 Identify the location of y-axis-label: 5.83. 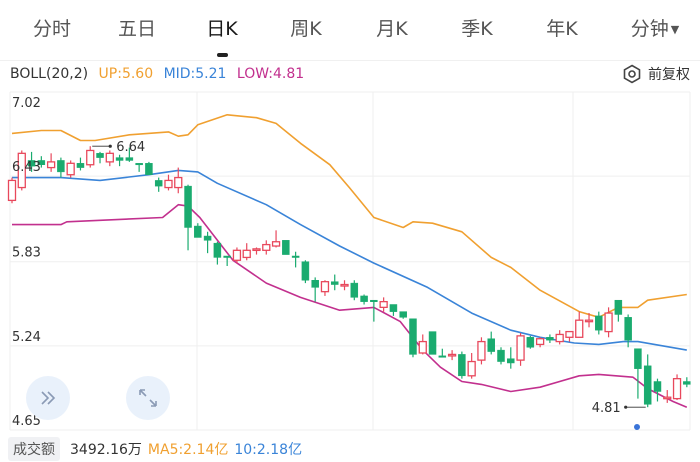
(26, 253).